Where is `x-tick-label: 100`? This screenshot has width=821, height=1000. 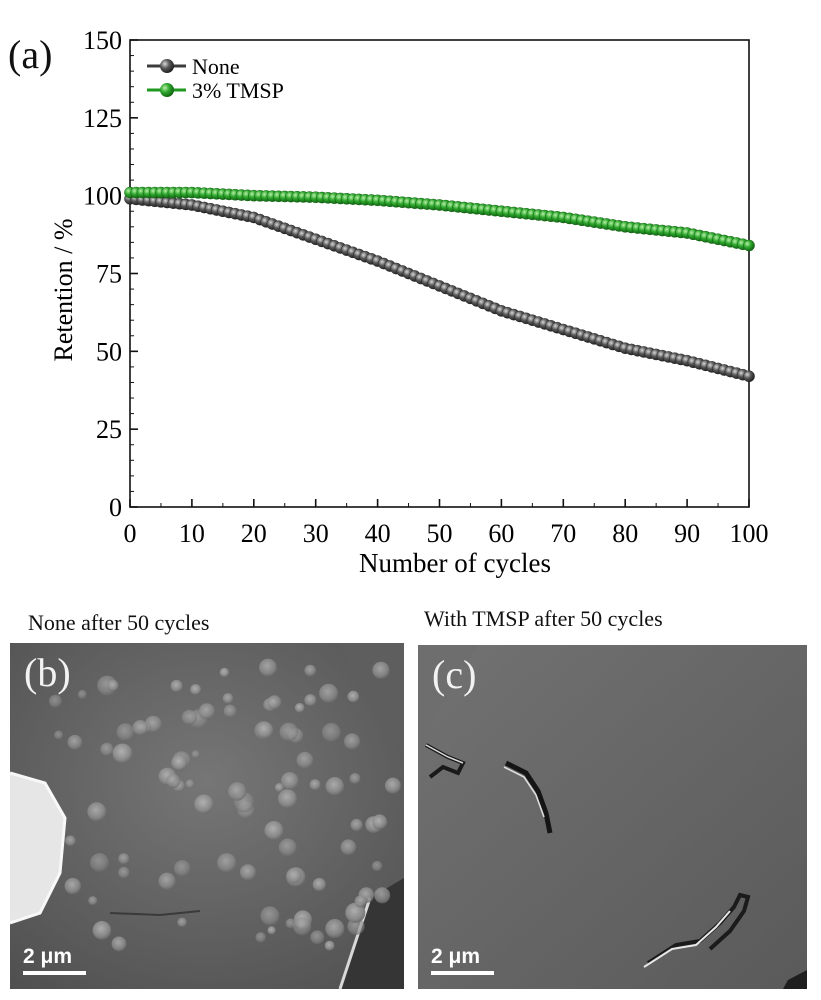
x-tick-label: 100 is located at coordinates (749, 533).